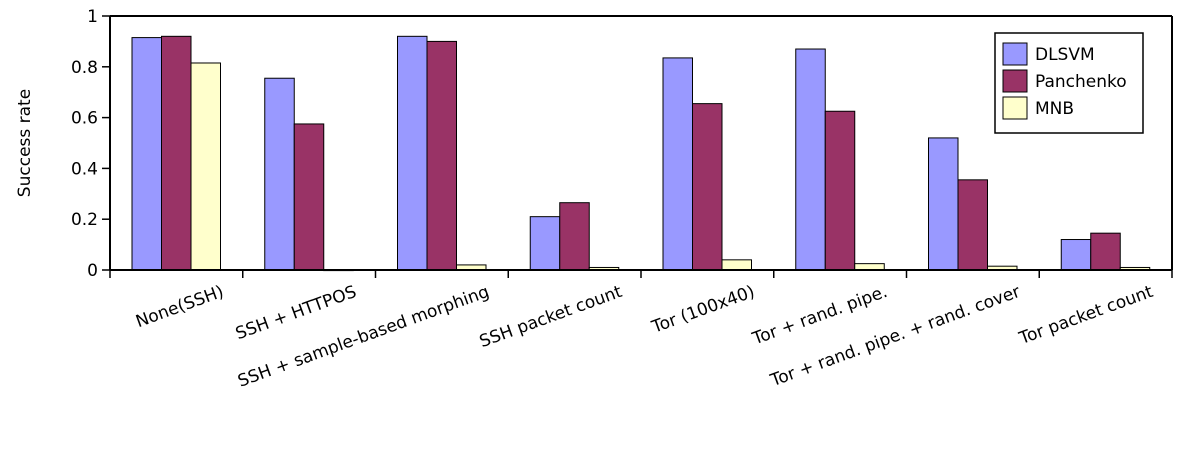 This screenshot has height=472, width=1185. What do you see at coordinates (92, 17) in the screenshot?
I see `y-tick-label: 1` at bounding box center [92, 17].